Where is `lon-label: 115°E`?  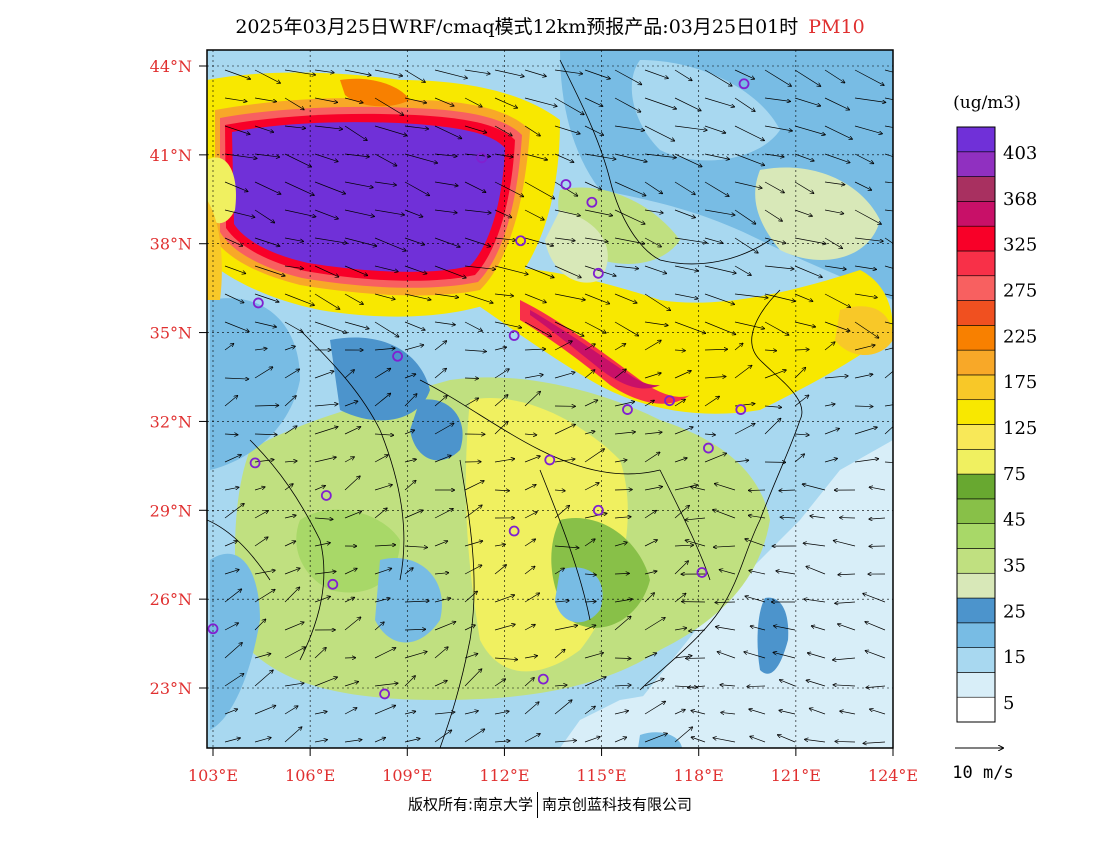 lon-label: 115°E is located at coordinates (601, 775).